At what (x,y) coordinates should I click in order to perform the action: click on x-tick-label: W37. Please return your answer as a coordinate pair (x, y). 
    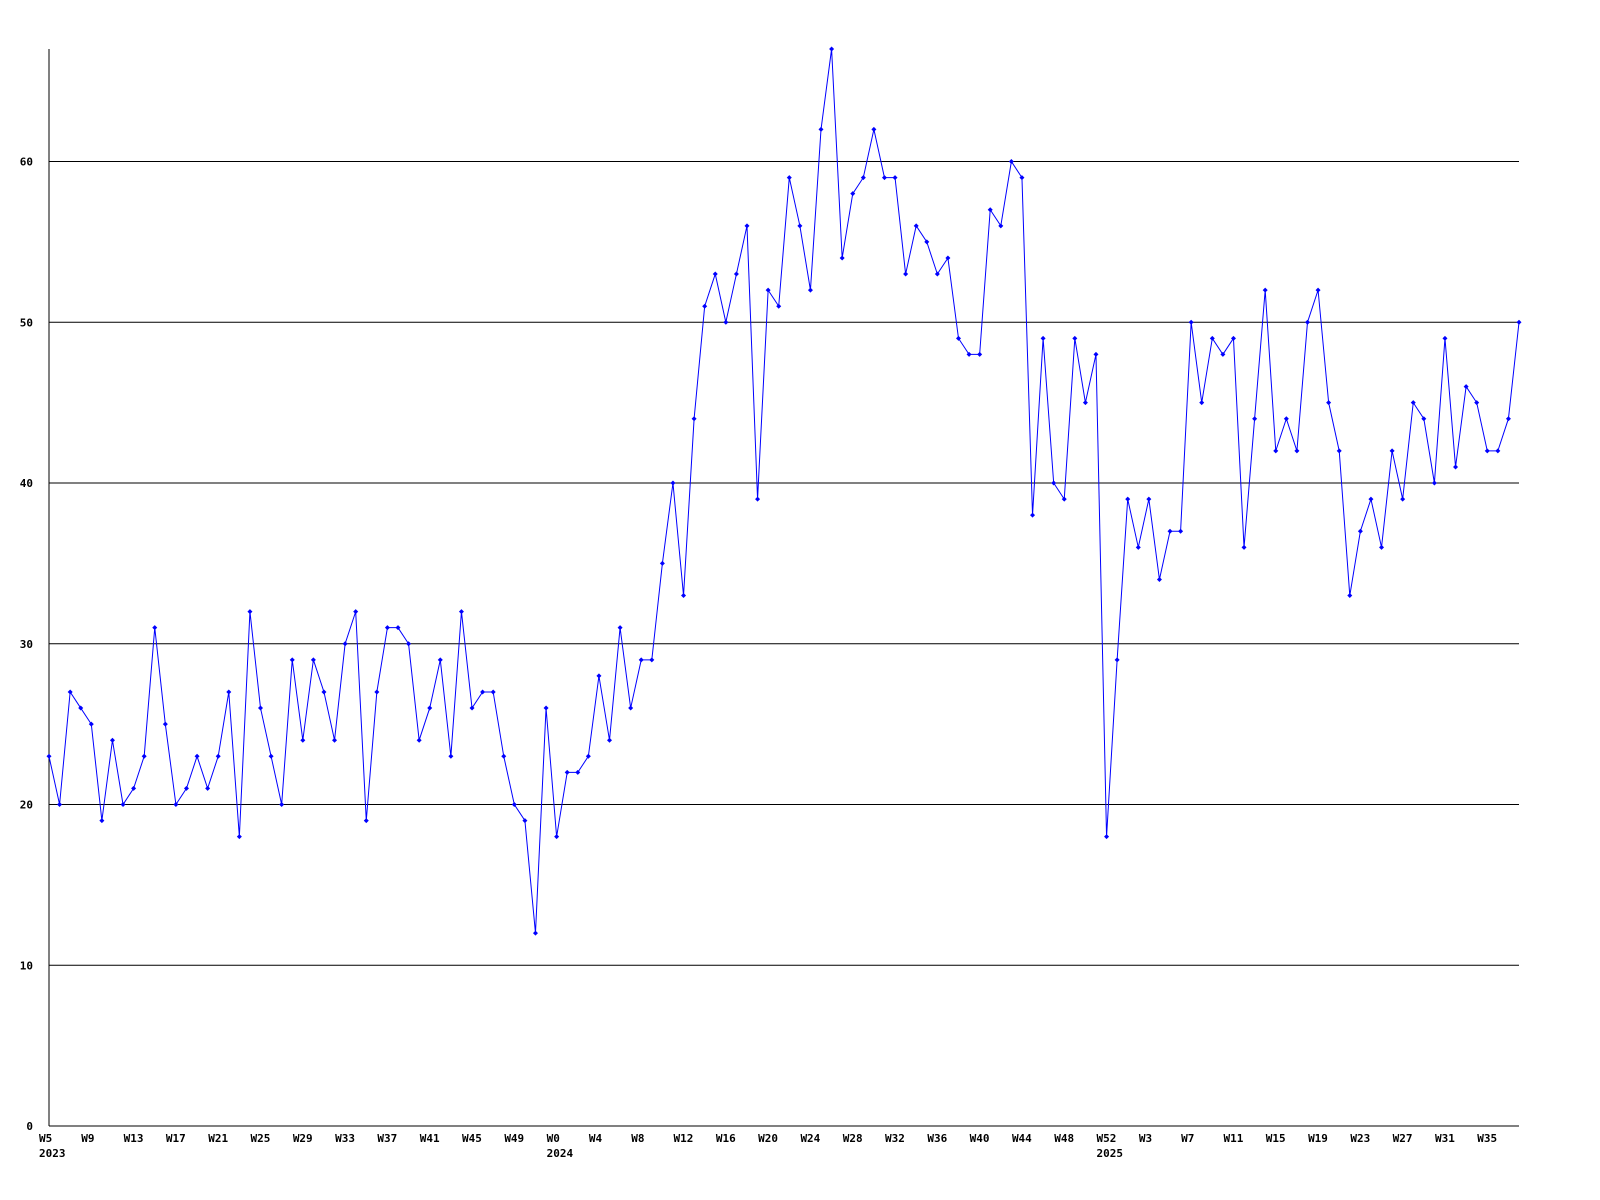
    Looking at the image, I should click on (387, 1138).